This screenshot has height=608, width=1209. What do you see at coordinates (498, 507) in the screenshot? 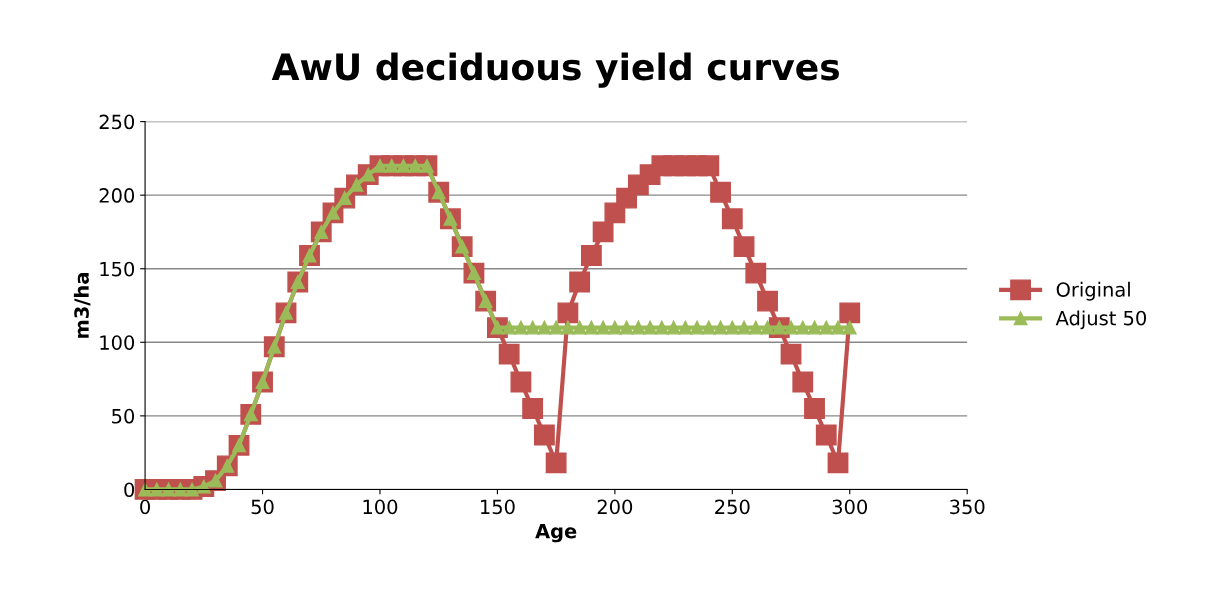
I see `x-tick-label: 150` at bounding box center [498, 507].